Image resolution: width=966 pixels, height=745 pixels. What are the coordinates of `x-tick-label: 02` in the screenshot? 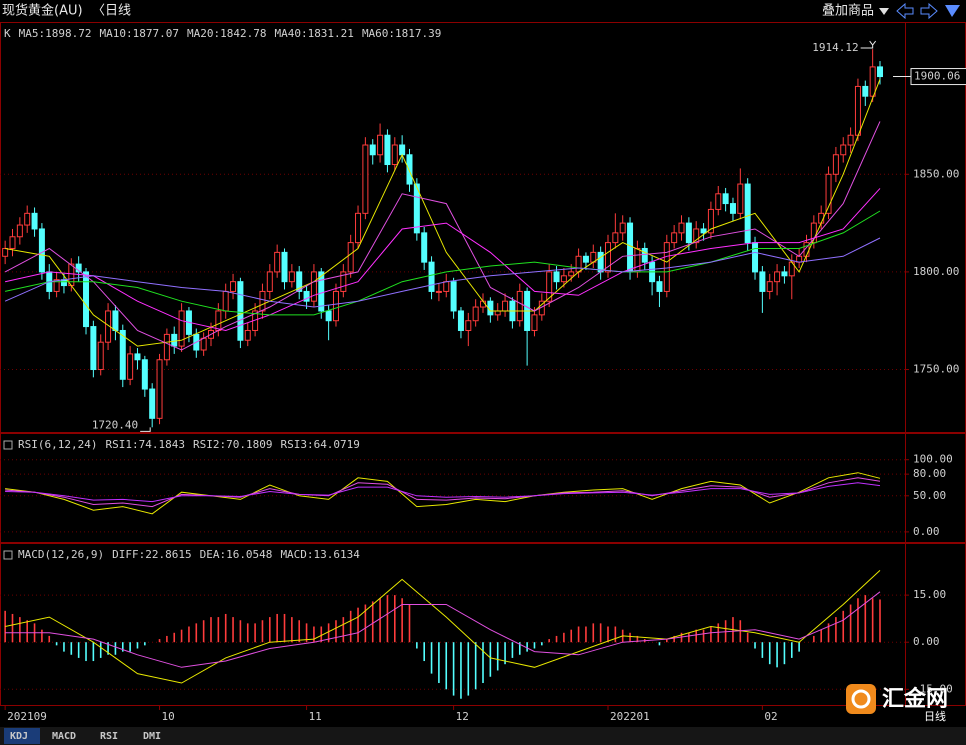 It's located at (770, 716).